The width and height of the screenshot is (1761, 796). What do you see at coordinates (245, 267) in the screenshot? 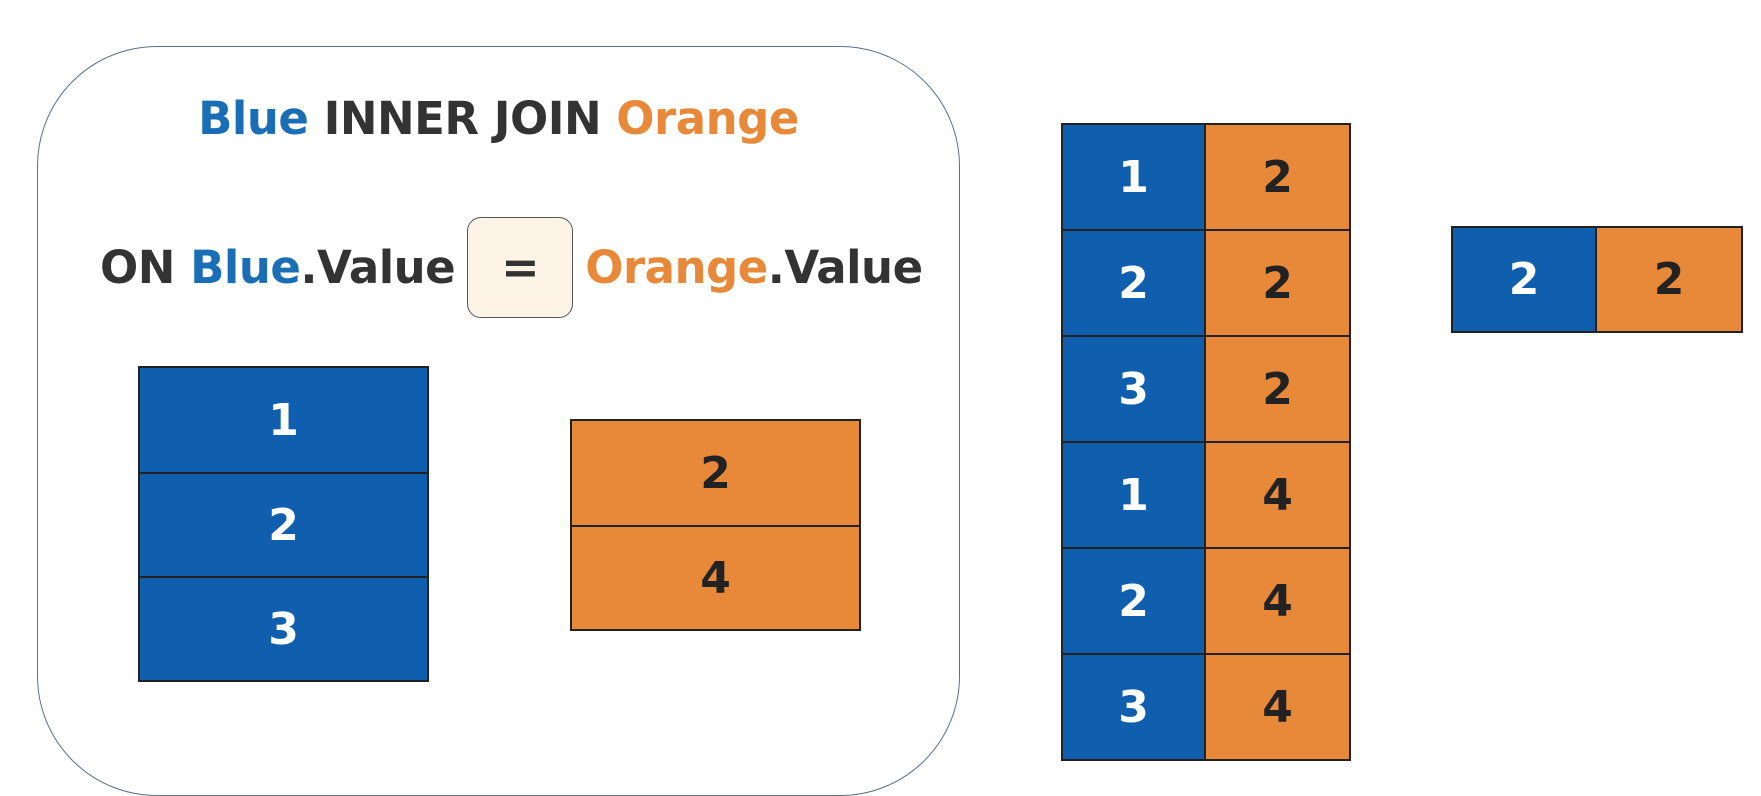
I see `condition-left-table: Blue` at bounding box center [245, 267].